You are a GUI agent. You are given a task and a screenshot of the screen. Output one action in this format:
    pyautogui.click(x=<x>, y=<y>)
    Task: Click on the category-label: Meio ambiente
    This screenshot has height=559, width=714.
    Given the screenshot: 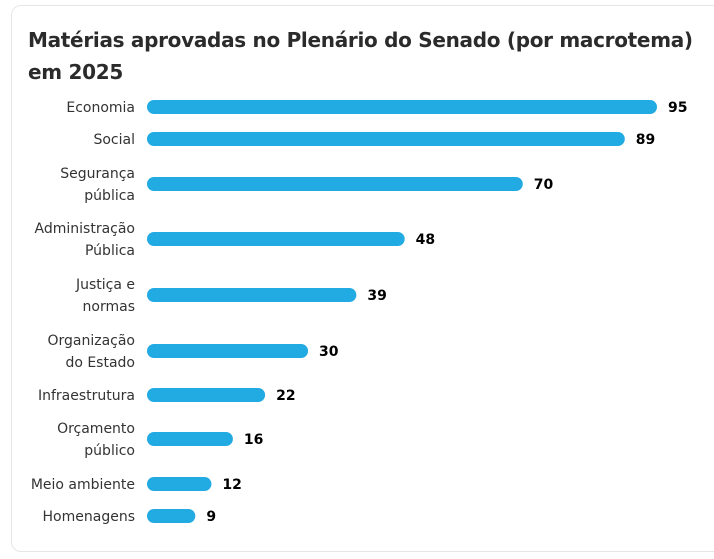 What is the action you would take?
    pyautogui.click(x=83, y=485)
    